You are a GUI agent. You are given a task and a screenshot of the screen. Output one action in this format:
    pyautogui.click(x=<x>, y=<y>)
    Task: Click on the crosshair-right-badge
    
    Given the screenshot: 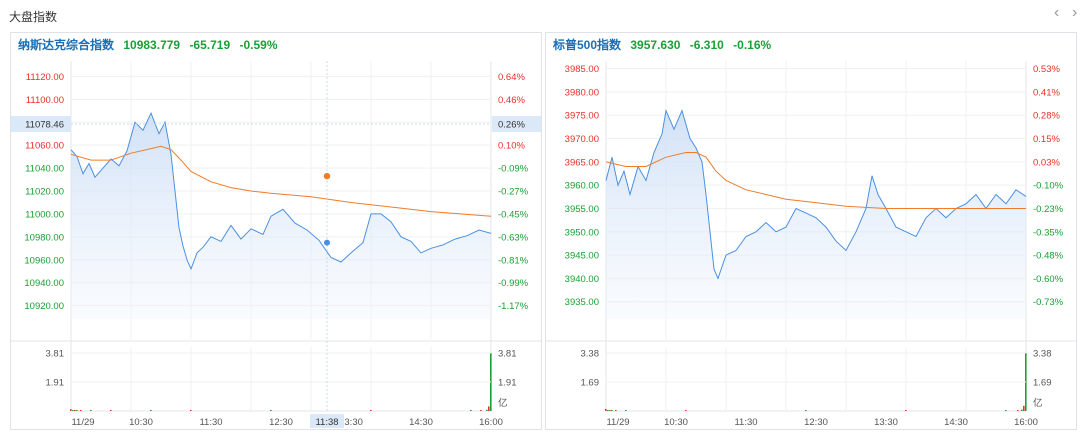 What is the action you would take?
    pyautogui.click(x=516, y=124)
    